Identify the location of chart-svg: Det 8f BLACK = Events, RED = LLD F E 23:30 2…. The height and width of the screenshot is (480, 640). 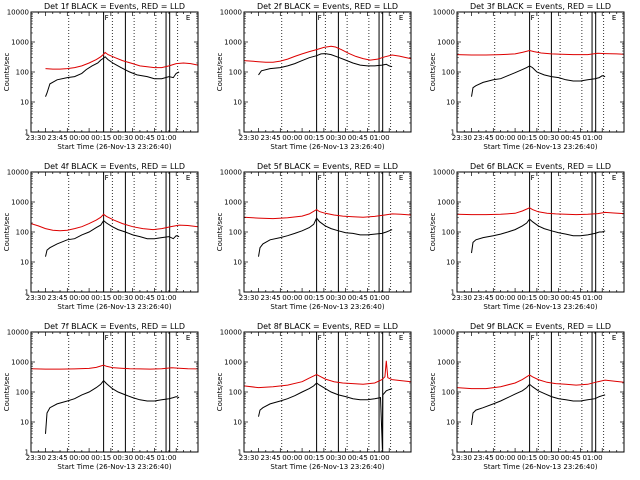
(314, 396).